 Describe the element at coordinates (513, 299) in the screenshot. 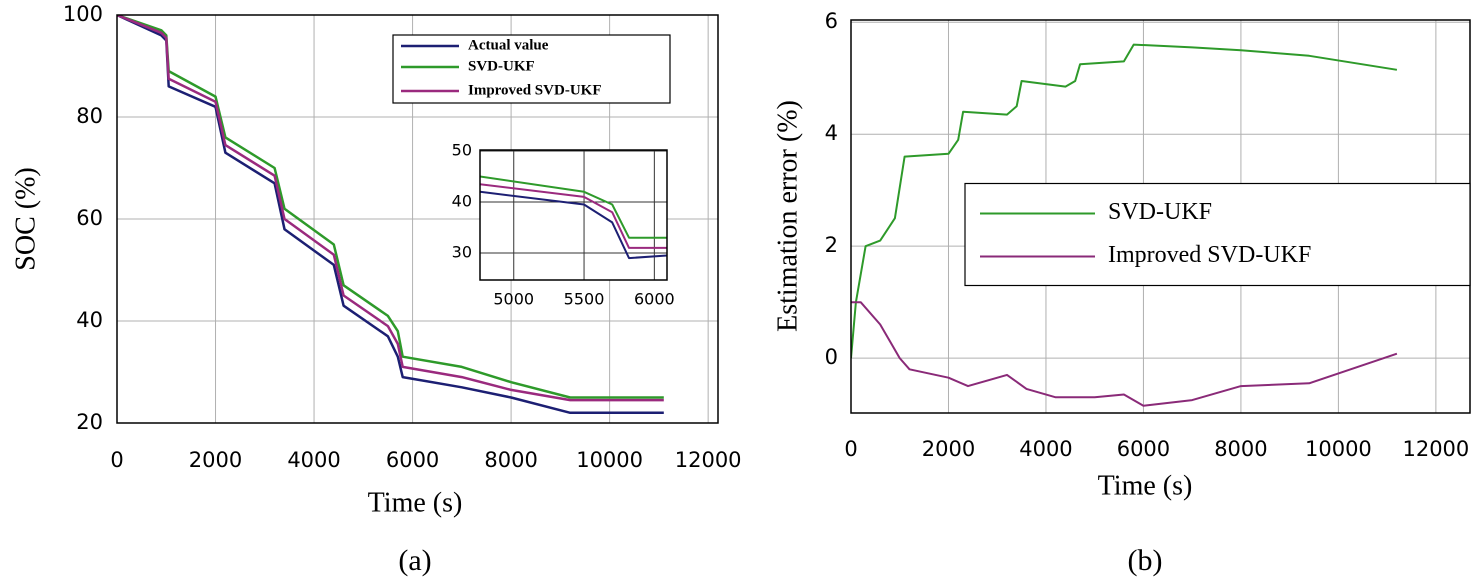

I see `x-tick-label: 5000` at that location.